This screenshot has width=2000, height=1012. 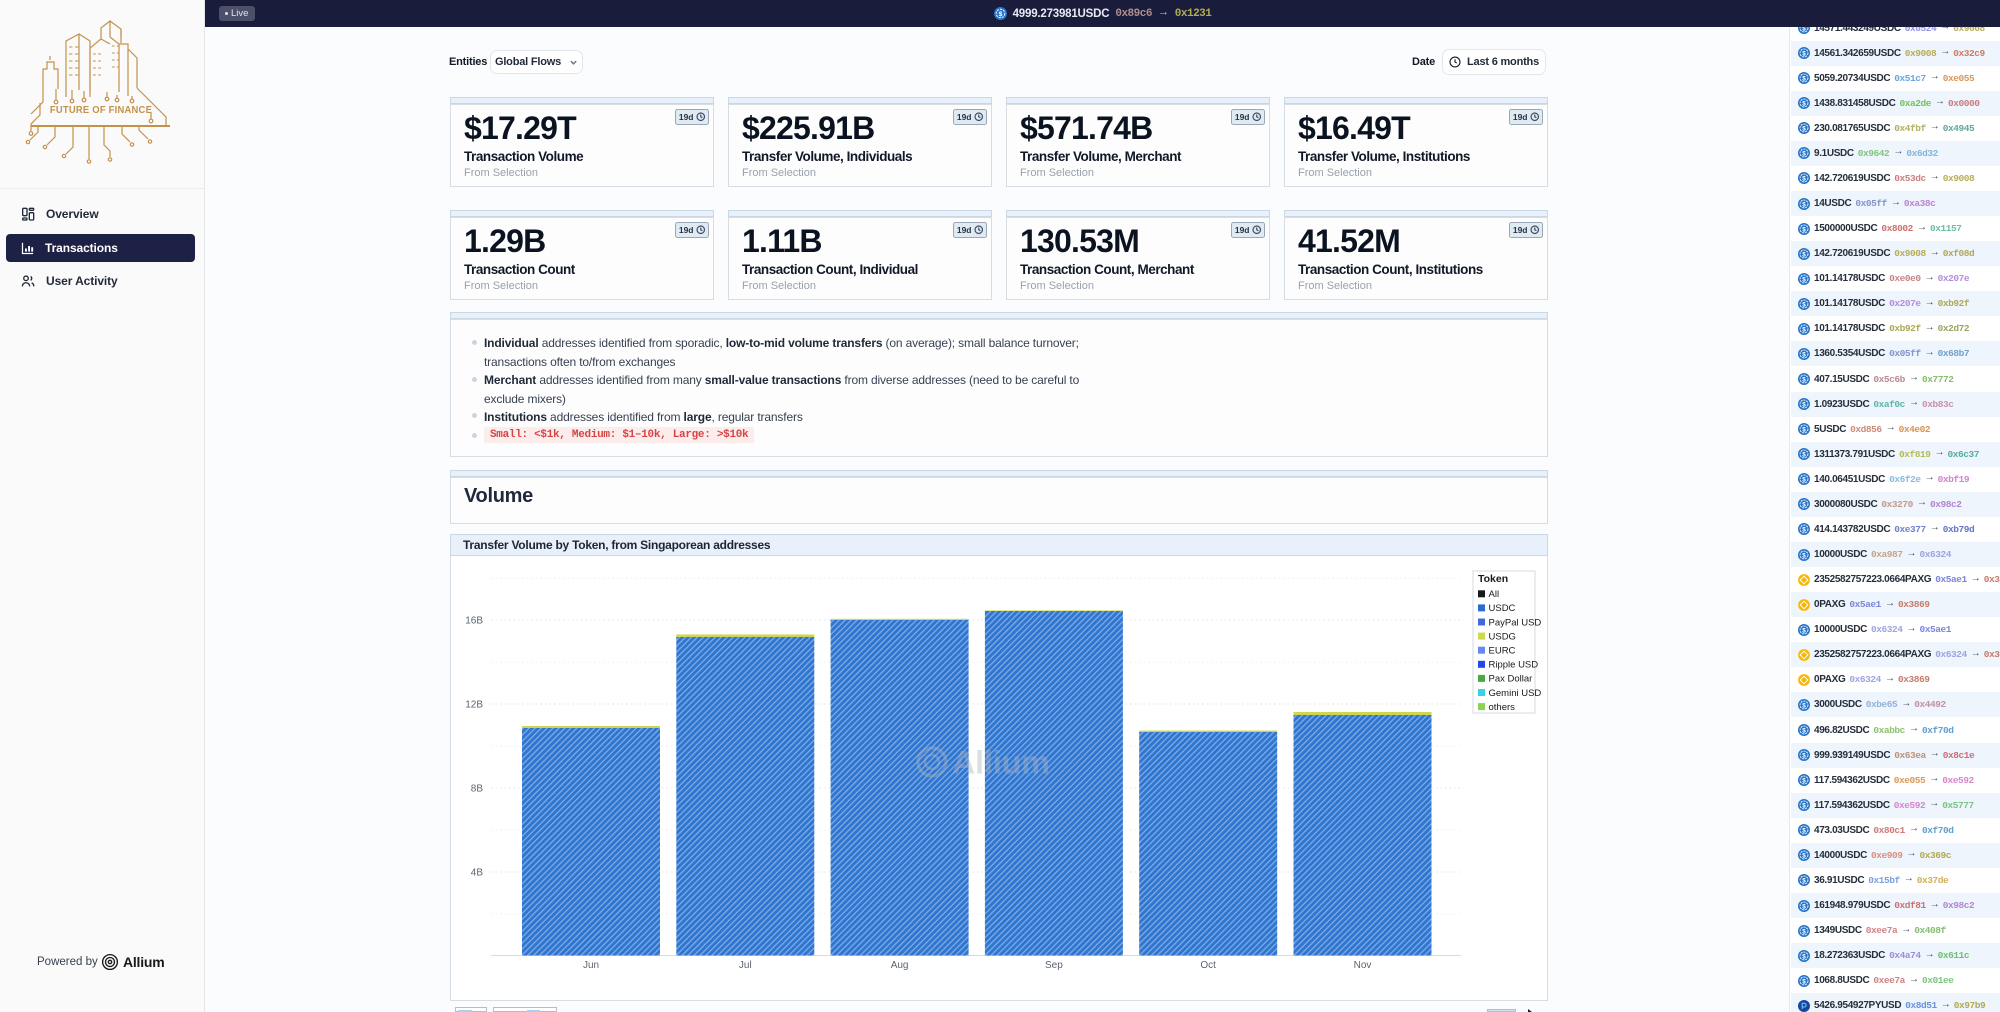 What do you see at coordinates (1514, 665) in the screenshot?
I see `svg-text: Ripple USD` at bounding box center [1514, 665].